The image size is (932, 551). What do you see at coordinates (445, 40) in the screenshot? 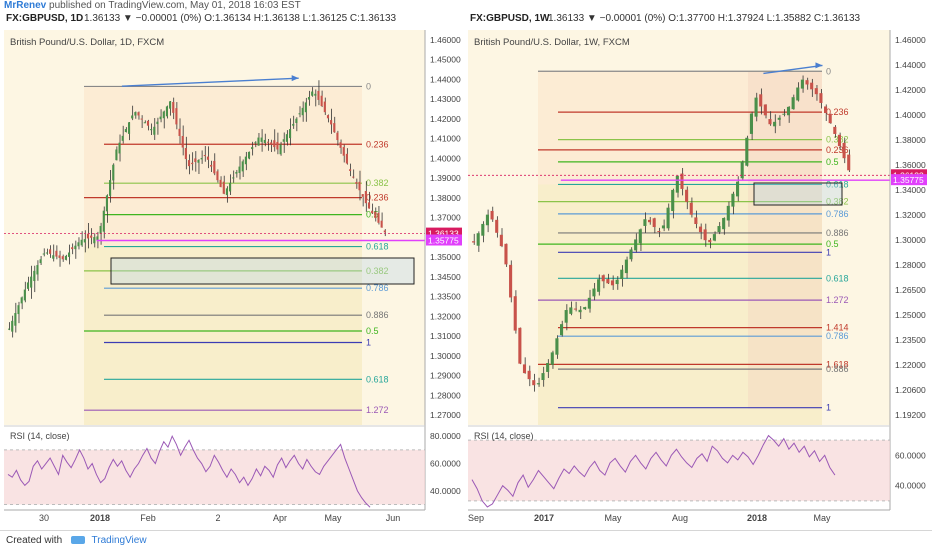
I see `y-tick-label: 1.46000` at bounding box center [445, 40].